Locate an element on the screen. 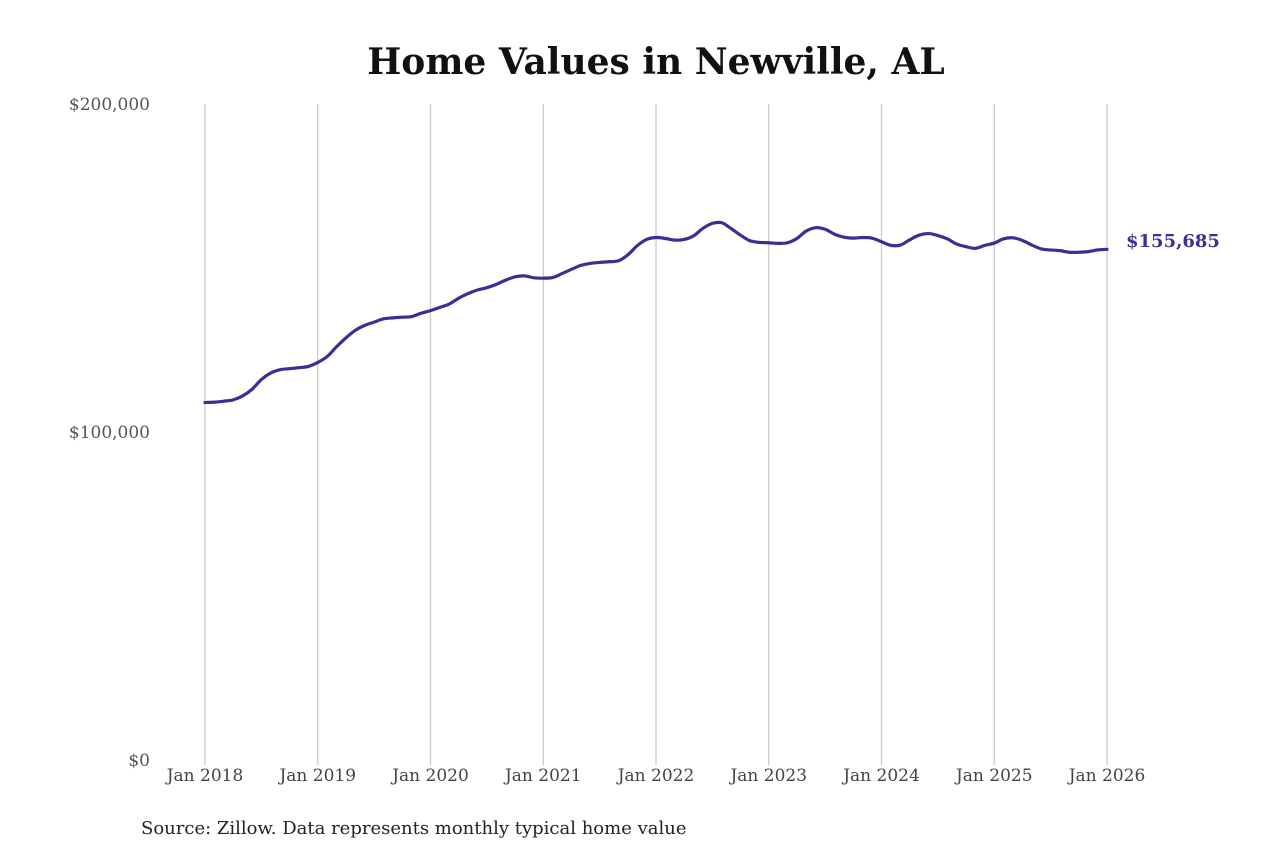 The height and width of the screenshot is (853, 1280). x-tick-label: Jan 2019 is located at coordinates (316, 776).